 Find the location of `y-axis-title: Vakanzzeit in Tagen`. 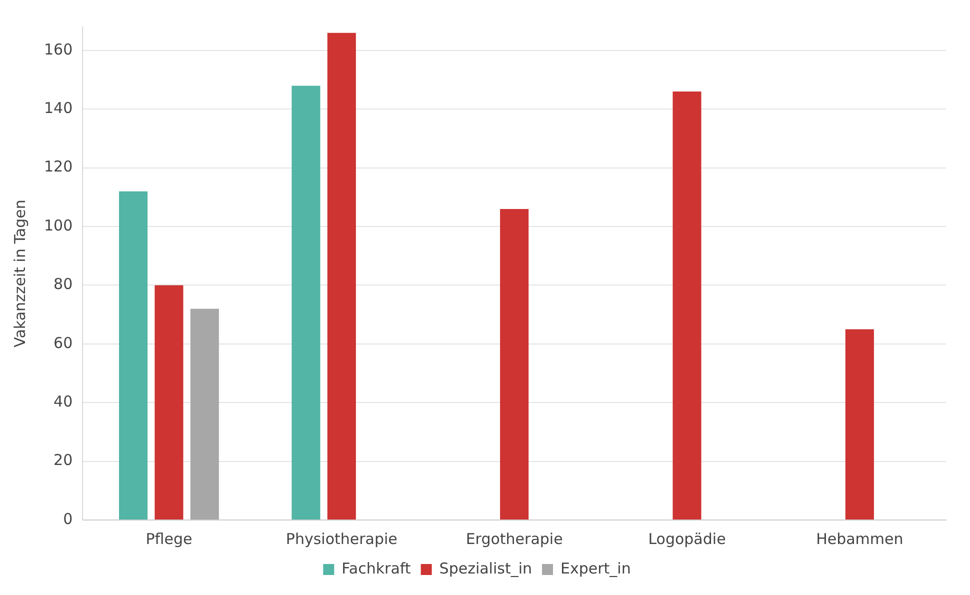

y-axis-title: Vakanzzeit in Tagen is located at coordinates (19, 274).